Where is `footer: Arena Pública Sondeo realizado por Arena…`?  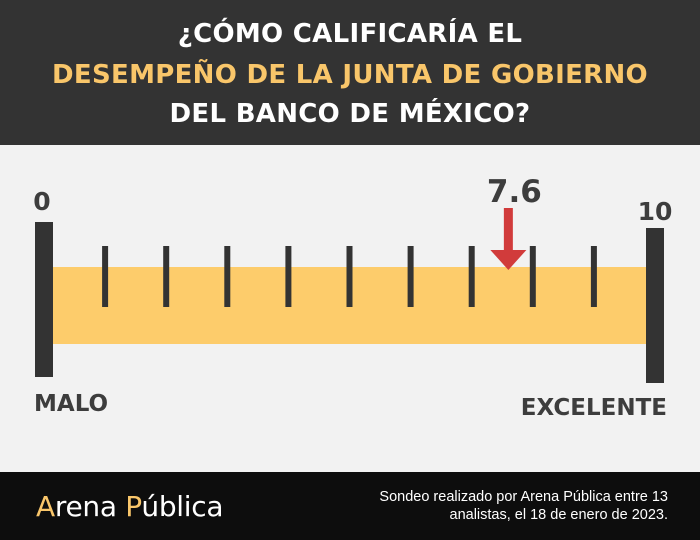
footer: Arena Pública Sondeo realizado por Arena… is located at coordinates (350, 506).